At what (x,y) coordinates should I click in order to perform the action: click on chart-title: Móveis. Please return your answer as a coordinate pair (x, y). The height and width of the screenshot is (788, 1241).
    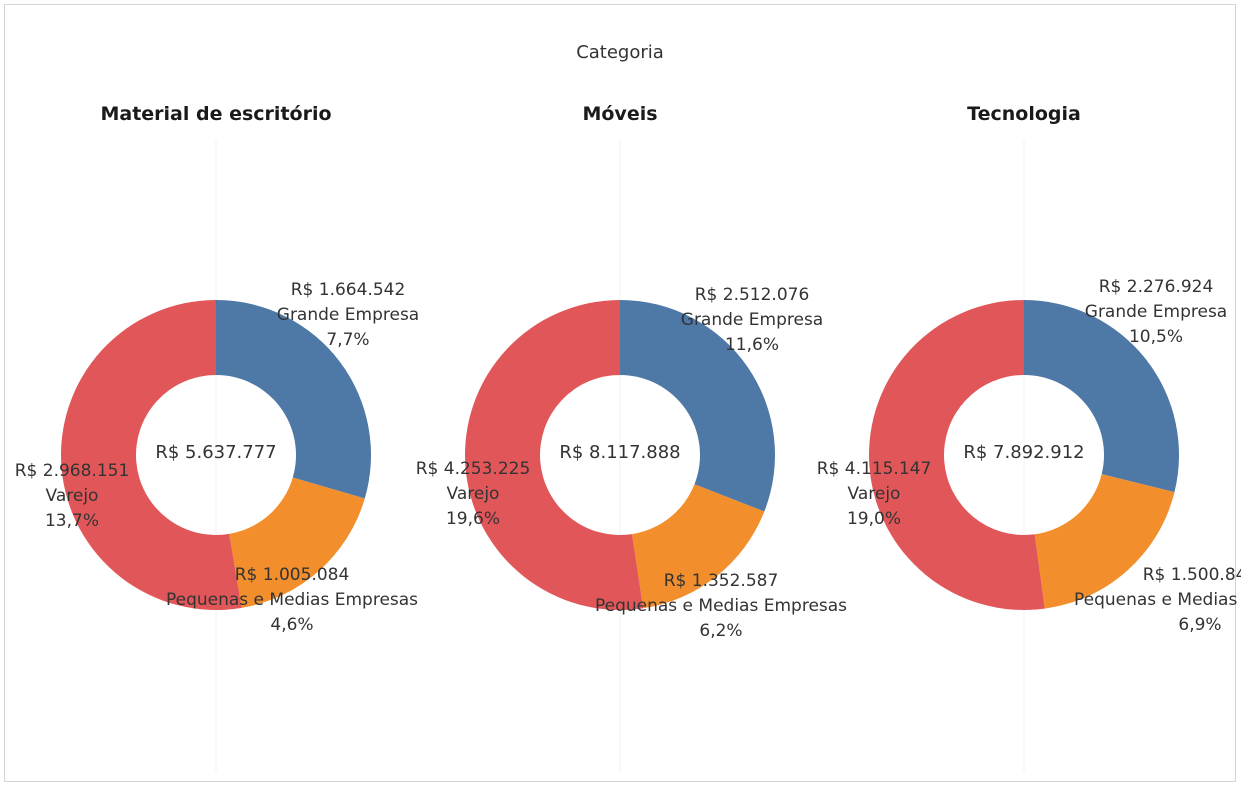
    Looking at the image, I should click on (619, 114).